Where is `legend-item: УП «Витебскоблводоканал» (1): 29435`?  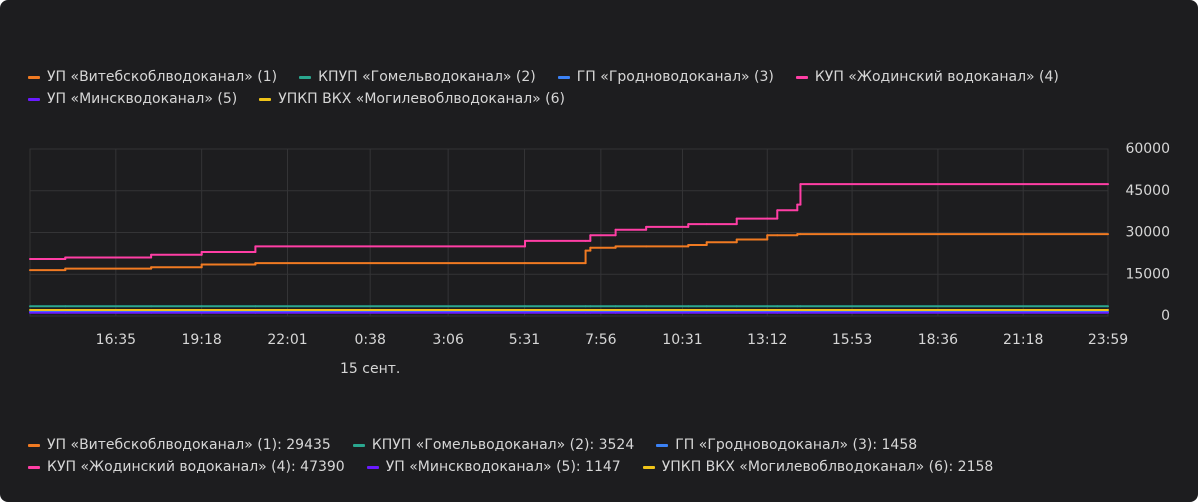
legend-item: УП «Витебскоблводоканал» (1): 29435 is located at coordinates (179, 445).